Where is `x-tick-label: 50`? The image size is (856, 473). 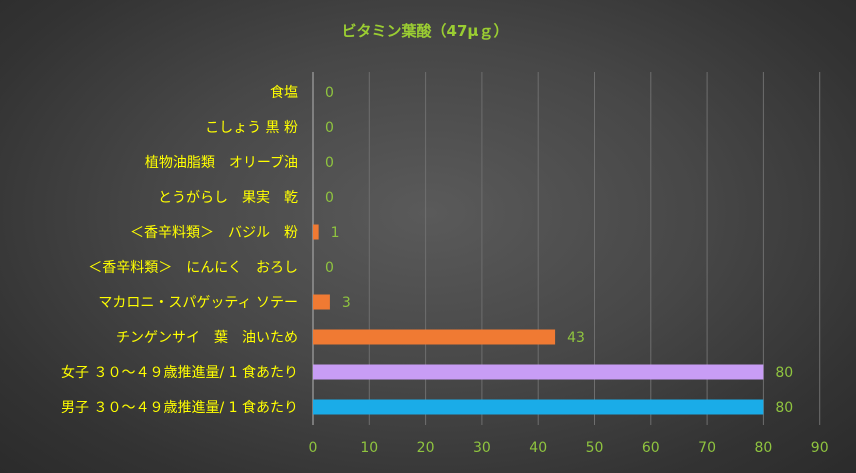
x-tick-label: 50 is located at coordinates (595, 448).